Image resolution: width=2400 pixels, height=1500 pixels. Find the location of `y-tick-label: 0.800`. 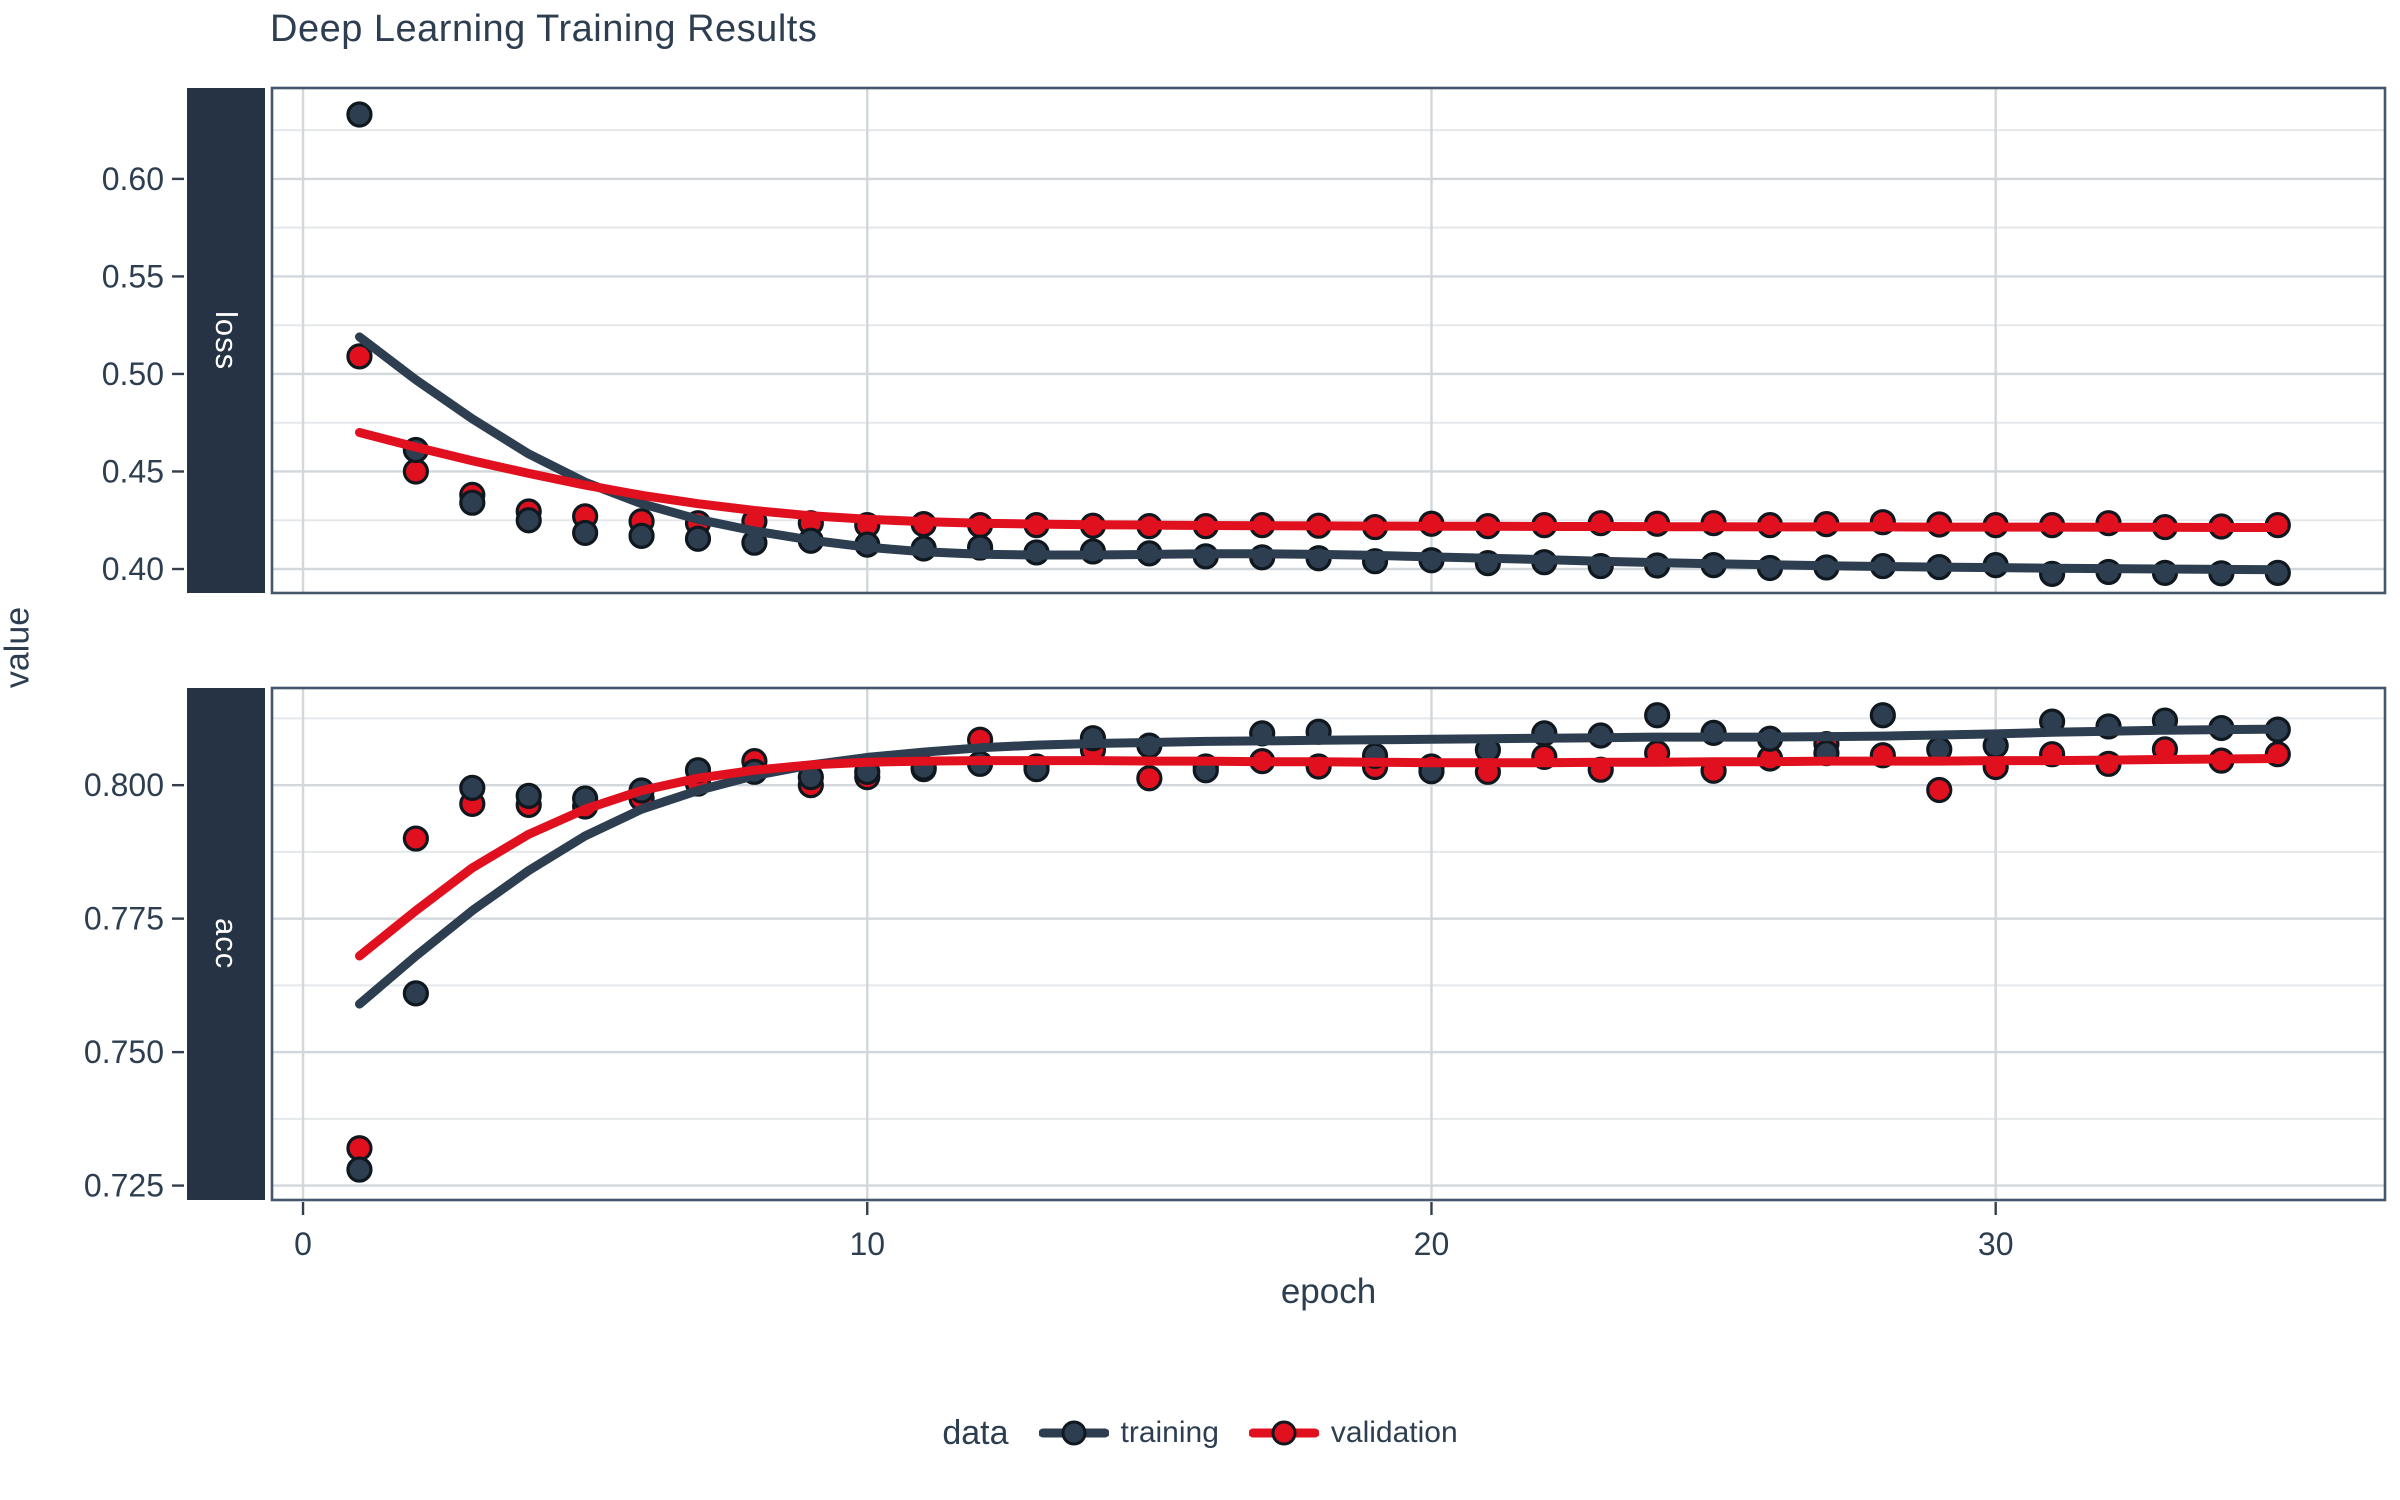

y-tick-label: 0.800 is located at coordinates (124, 785).